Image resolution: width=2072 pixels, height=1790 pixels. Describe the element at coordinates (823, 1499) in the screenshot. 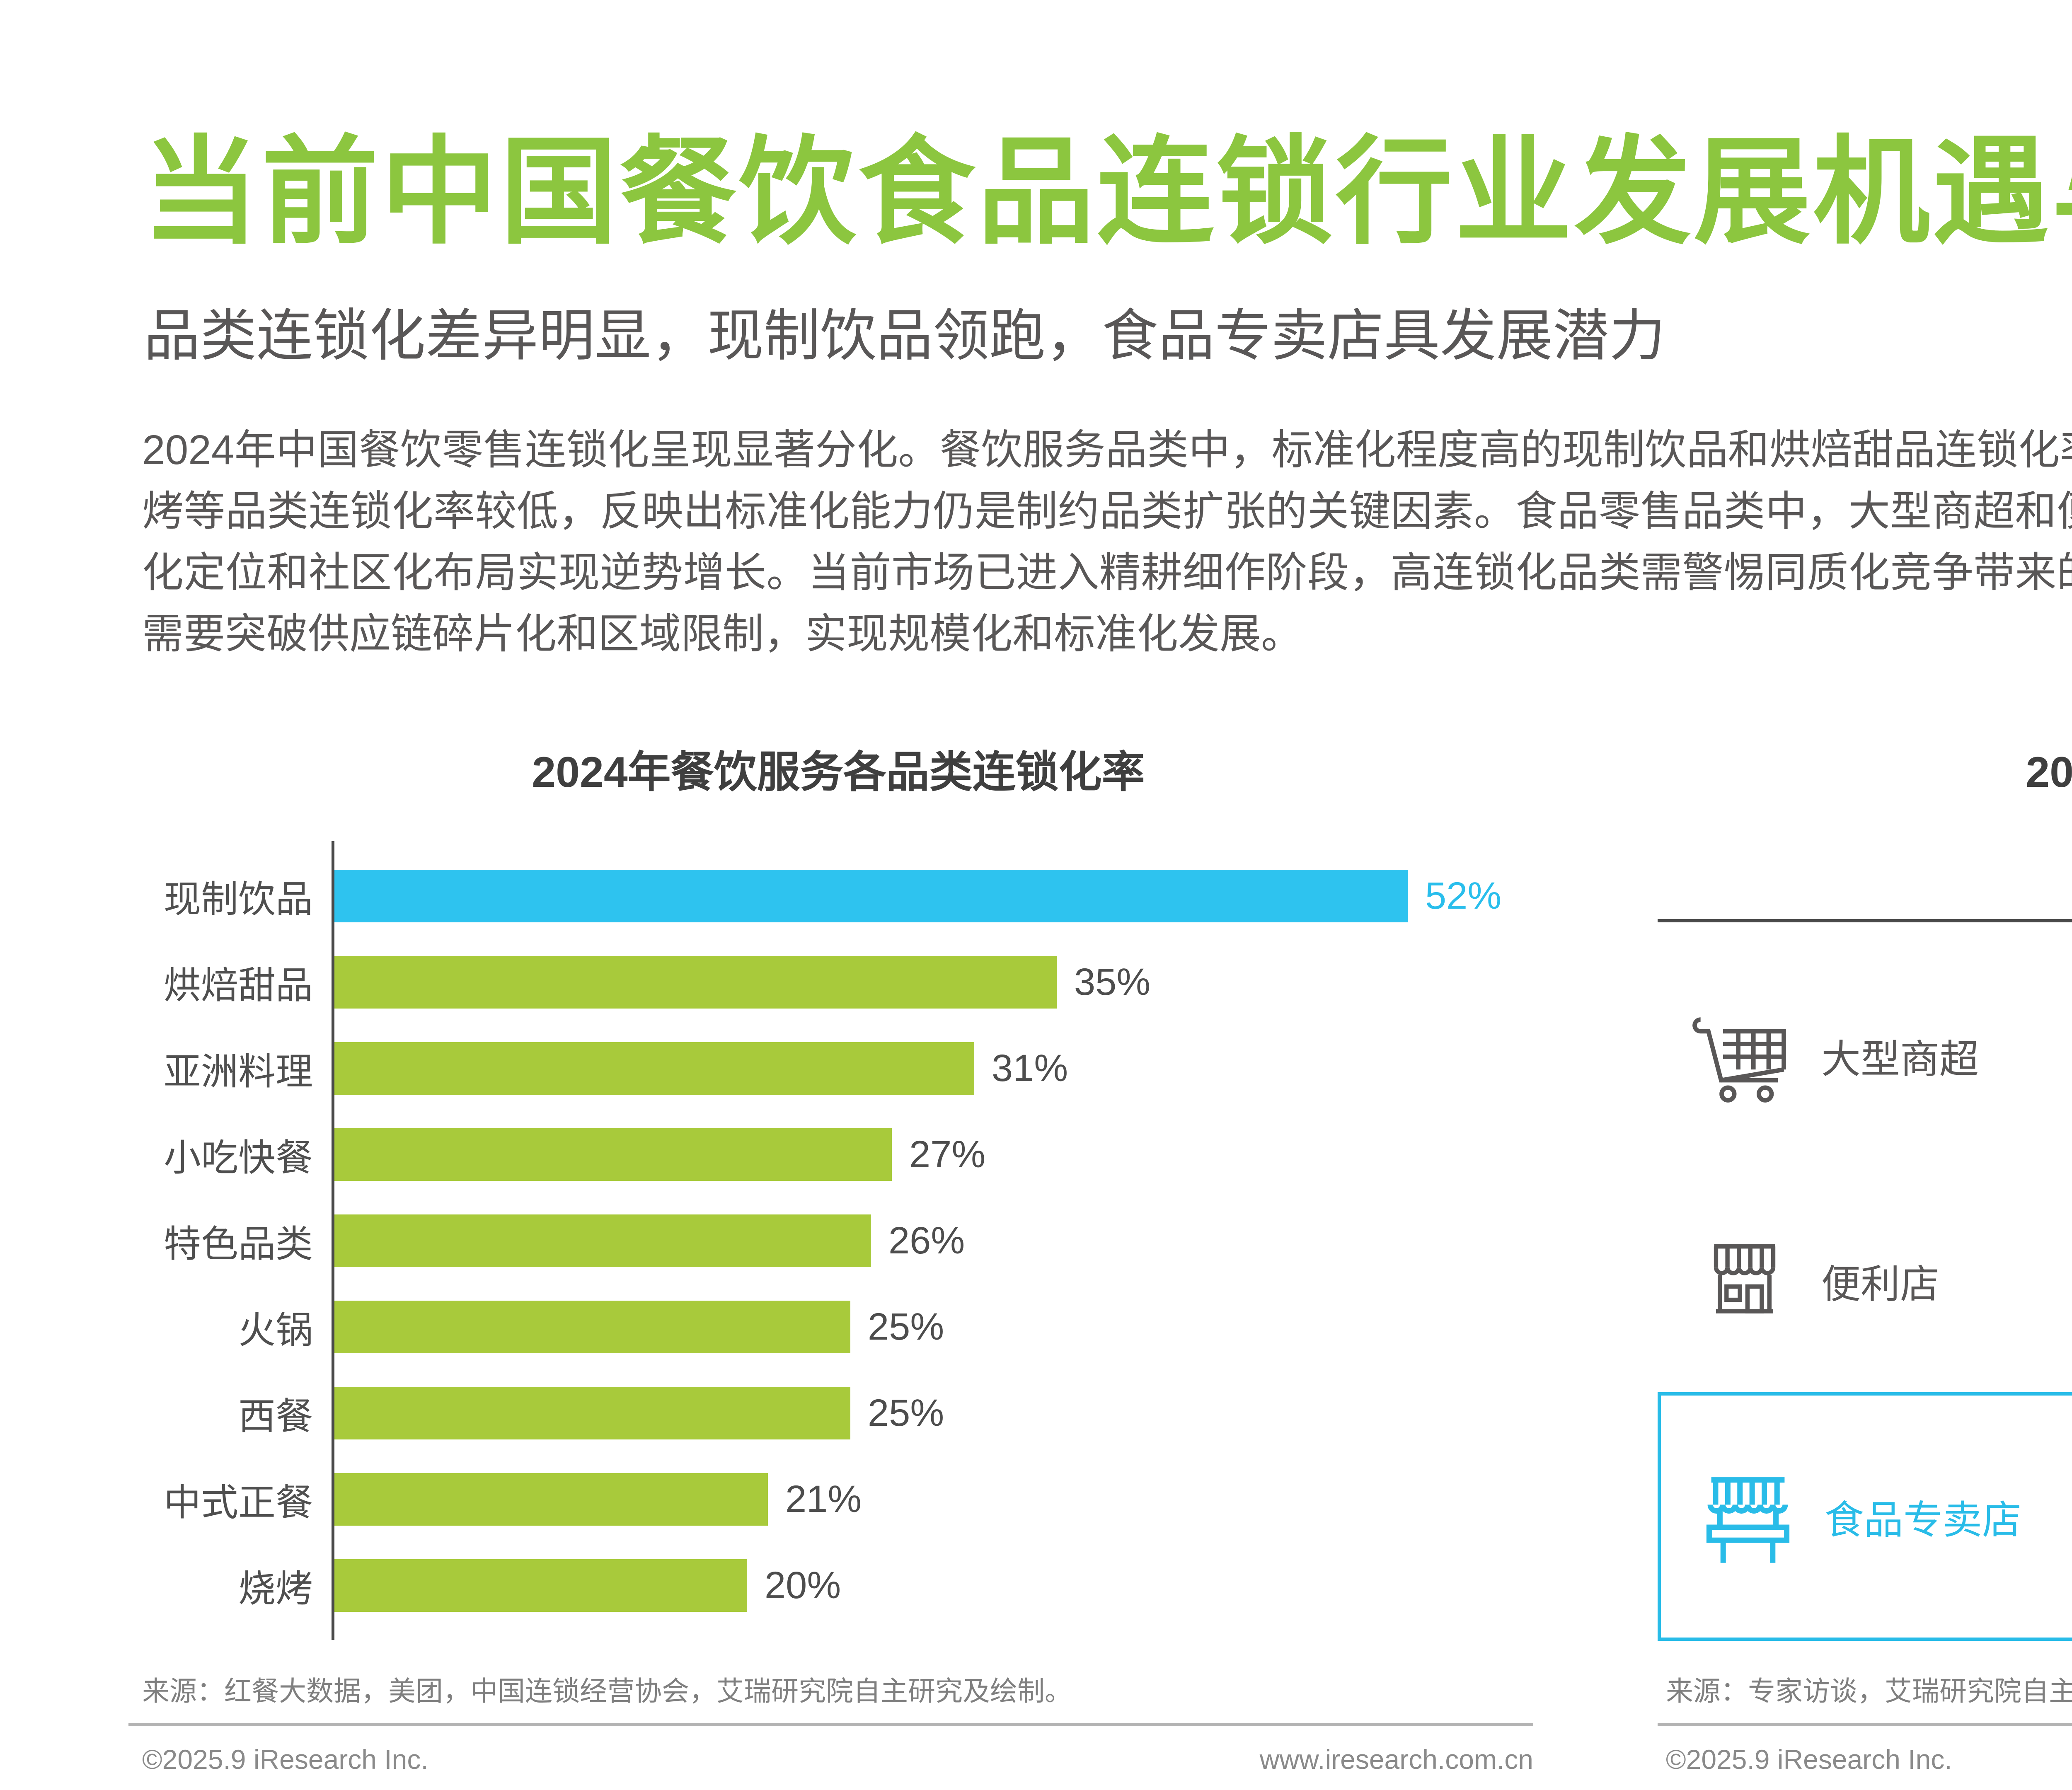

I see `bar-value-label: 21%` at that location.